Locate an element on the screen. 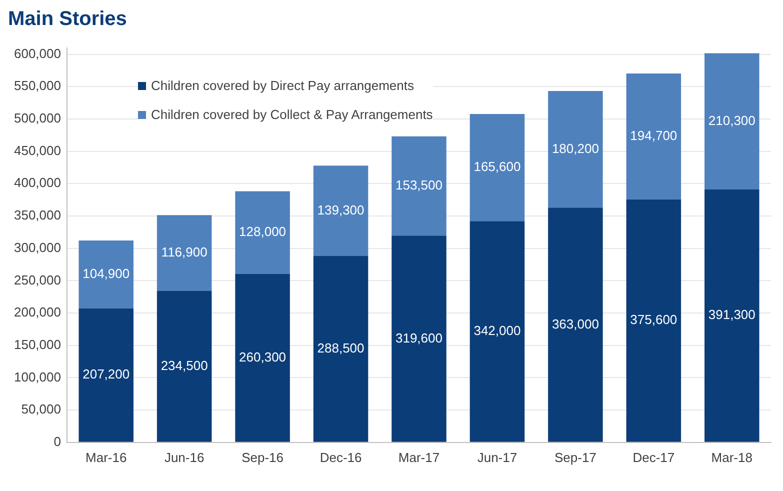 This screenshot has width=783, height=491. y-tick-label: 50,000 is located at coordinates (41, 409).